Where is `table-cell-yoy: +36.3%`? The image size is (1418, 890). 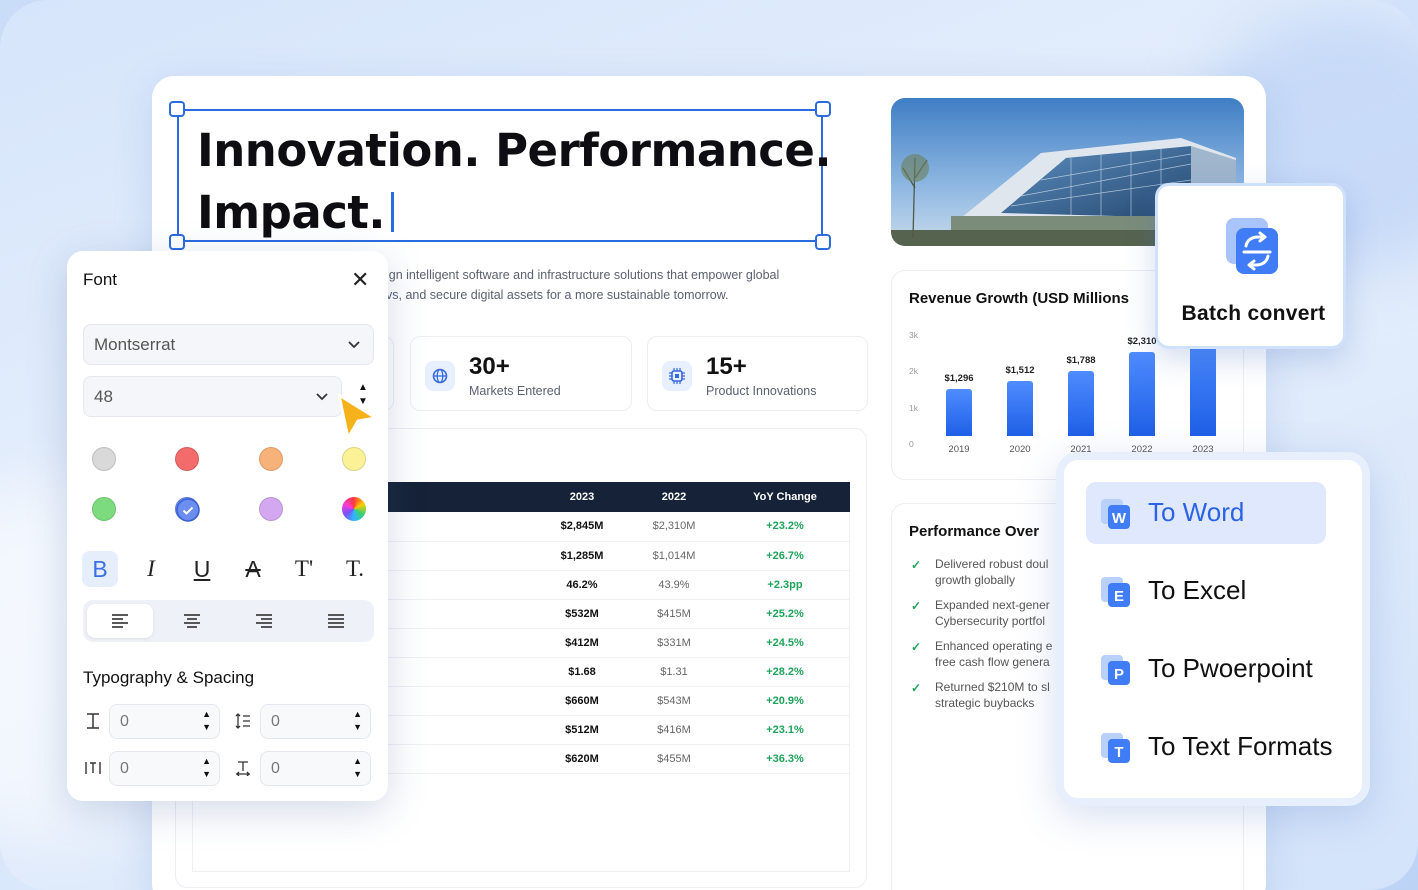
table-cell-yoy: +36.3% is located at coordinates (785, 759).